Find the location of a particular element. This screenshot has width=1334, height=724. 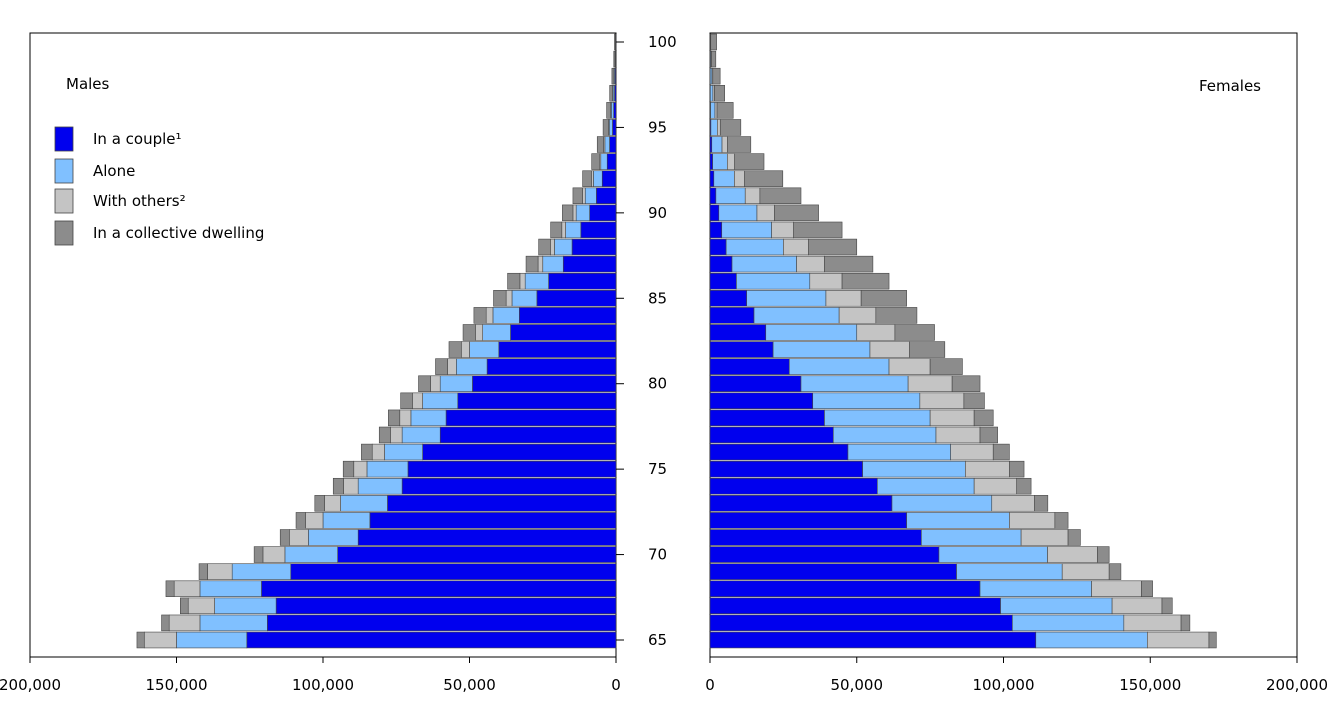

age-axis: 65 70 75 80 85 90 95 100 is located at coordinates (646, 341).